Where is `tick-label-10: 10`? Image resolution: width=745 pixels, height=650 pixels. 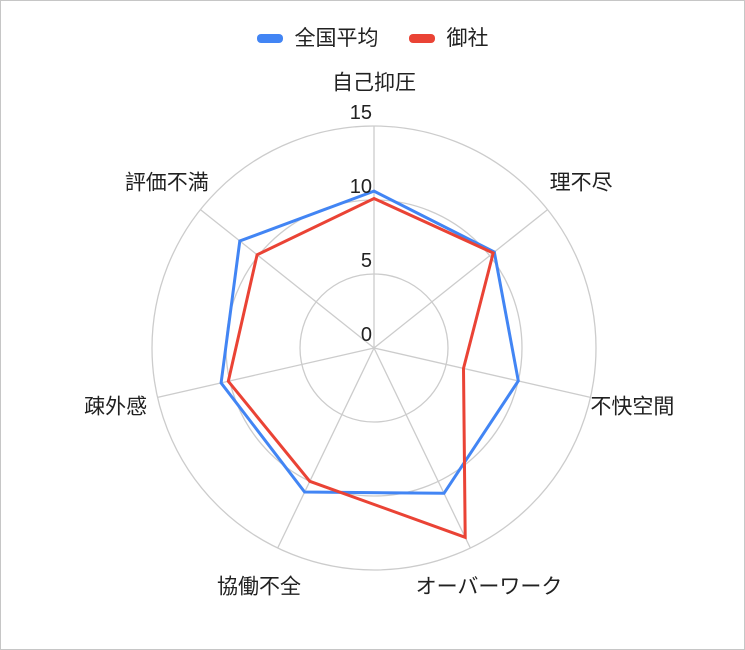 tick-label-10: 10 is located at coordinates (360, 187).